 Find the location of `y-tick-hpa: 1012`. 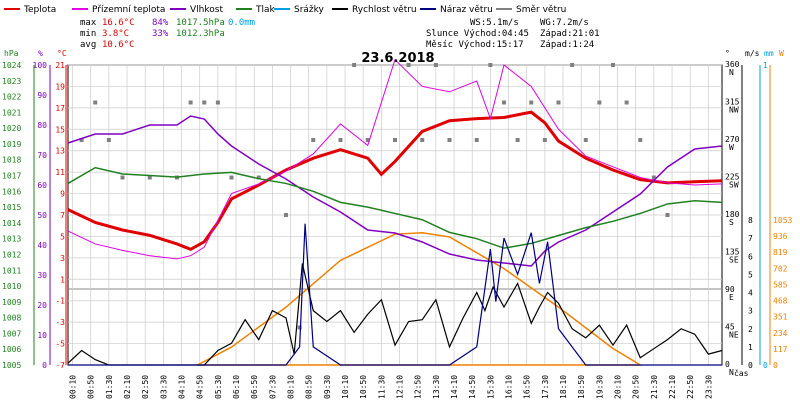

y-tick-hpa: 1012 is located at coordinates (11, 254).